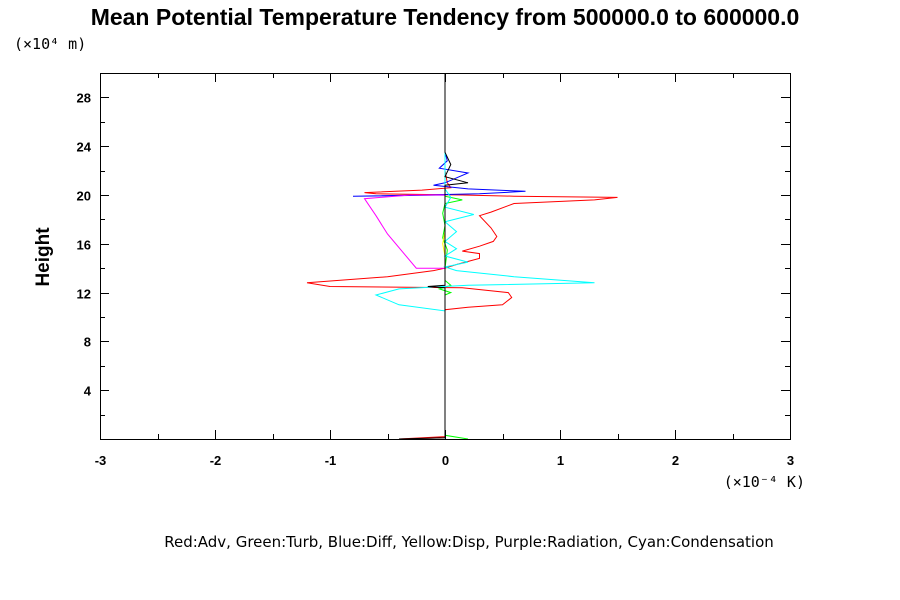  What do you see at coordinates (87, 342) in the screenshot?
I see `y-tick-label: 8` at bounding box center [87, 342].